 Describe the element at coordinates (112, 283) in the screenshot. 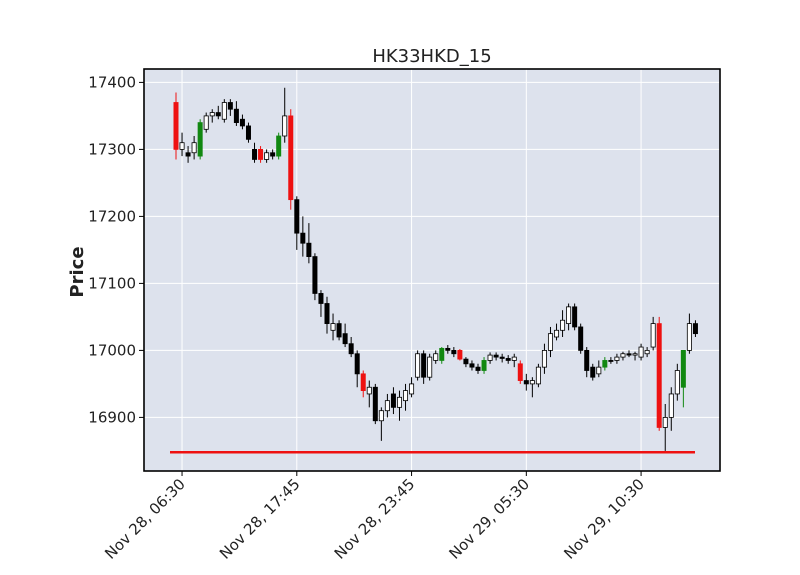

I see `y-tick-label: 17100` at that location.